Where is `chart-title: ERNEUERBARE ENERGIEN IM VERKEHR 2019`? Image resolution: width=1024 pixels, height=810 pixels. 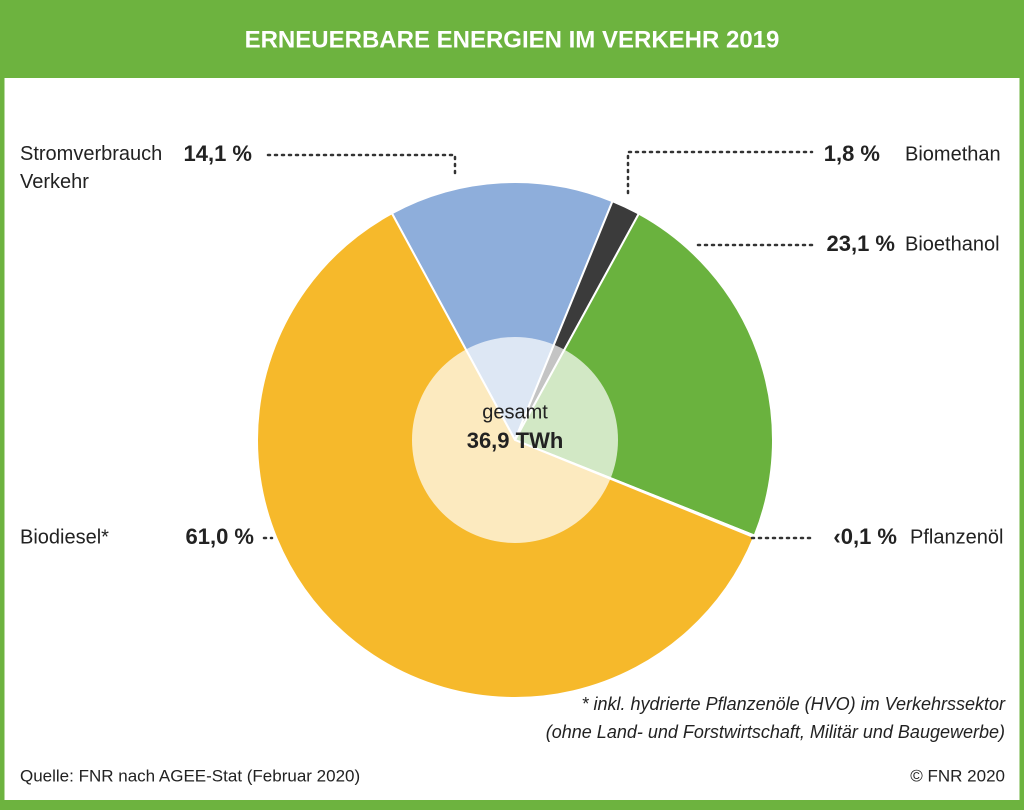 chart-title: ERNEUERBARE ENERGIEN IM VERKEHR 2019 is located at coordinates (512, 39).